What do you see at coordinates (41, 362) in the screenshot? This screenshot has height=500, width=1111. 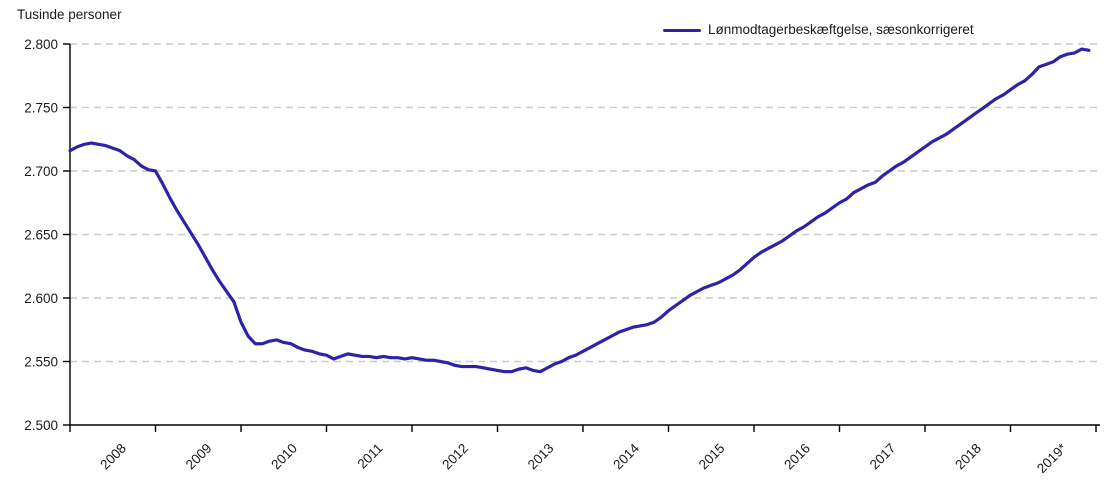 I see `svg-text: 2.550` at bounding box center [41, 362].